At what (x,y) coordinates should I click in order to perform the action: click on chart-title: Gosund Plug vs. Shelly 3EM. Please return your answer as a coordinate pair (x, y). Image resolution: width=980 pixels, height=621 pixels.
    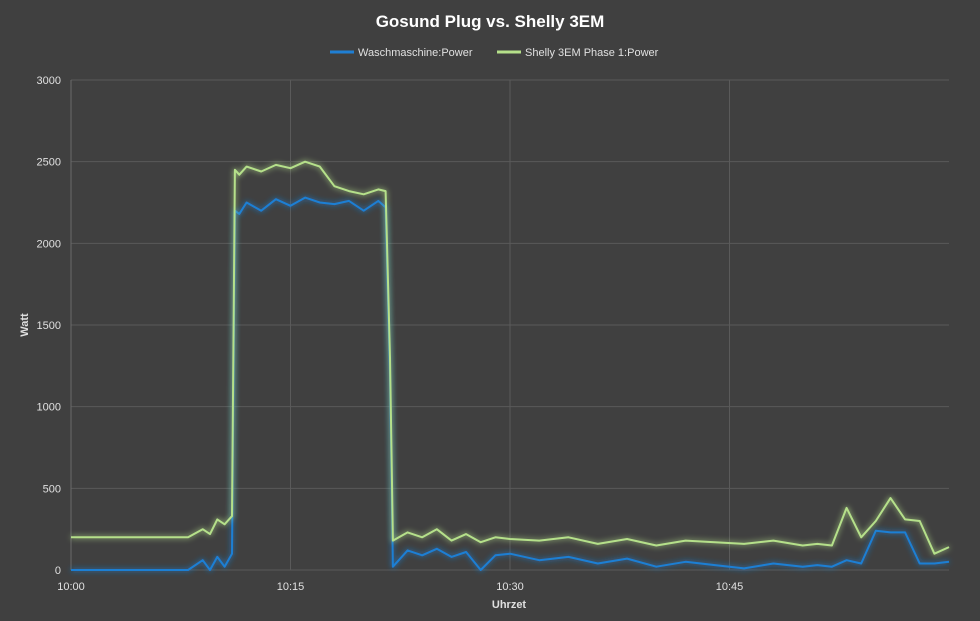
    Looking at the image, I should click on (490, 21).